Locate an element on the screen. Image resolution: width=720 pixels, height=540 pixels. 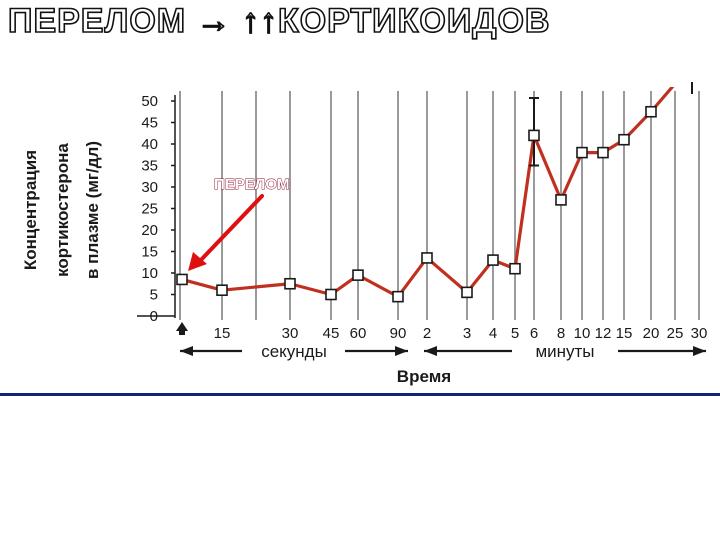
x-tick-label: 20 is located at coordinates (651, 333).